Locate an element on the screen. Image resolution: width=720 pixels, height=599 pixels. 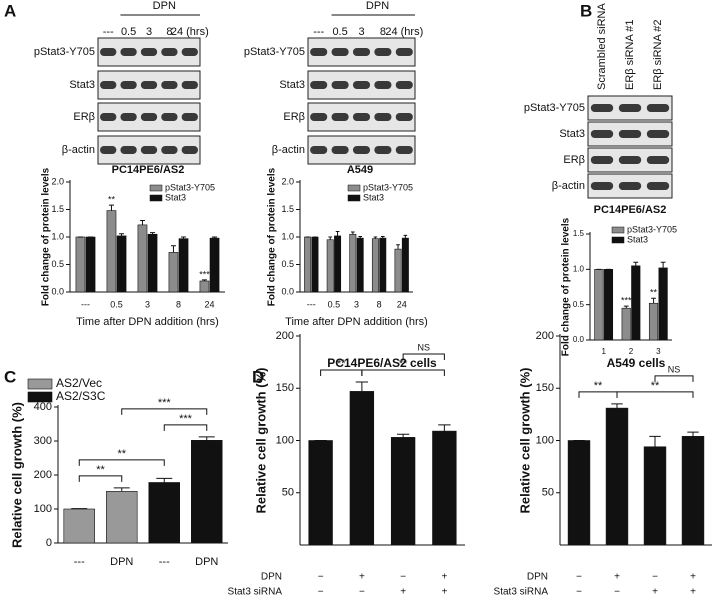
y-axis-label: Relative cell growth (%) is located at coordinates (260, 441).